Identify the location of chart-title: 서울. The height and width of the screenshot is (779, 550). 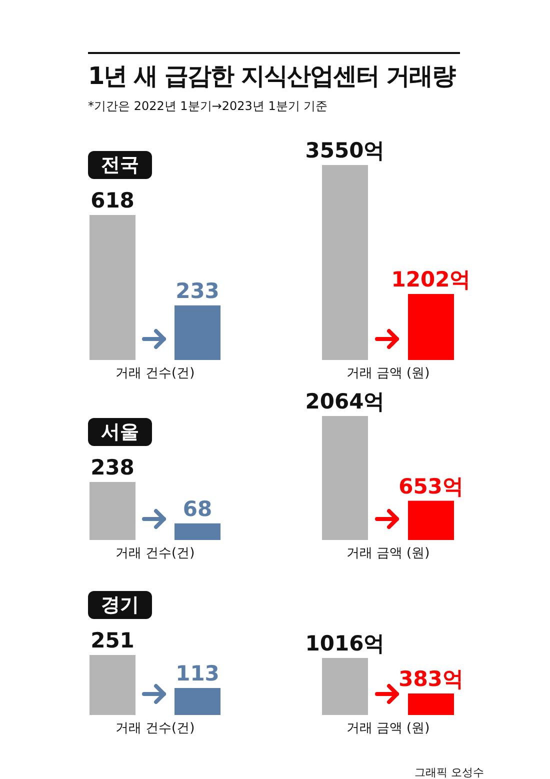
(120, 432).